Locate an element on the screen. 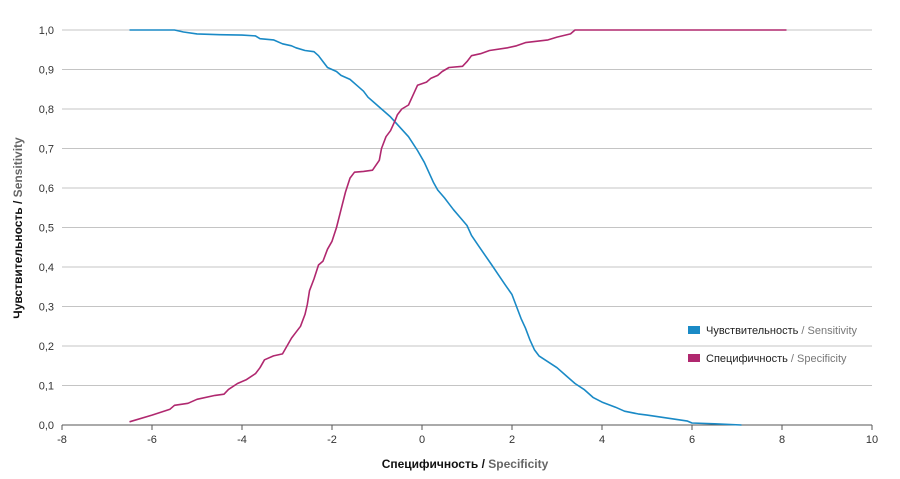 This screenshot has width=900, height=479. y-tick-label: 0,6 is located at coordinates (46, 189).